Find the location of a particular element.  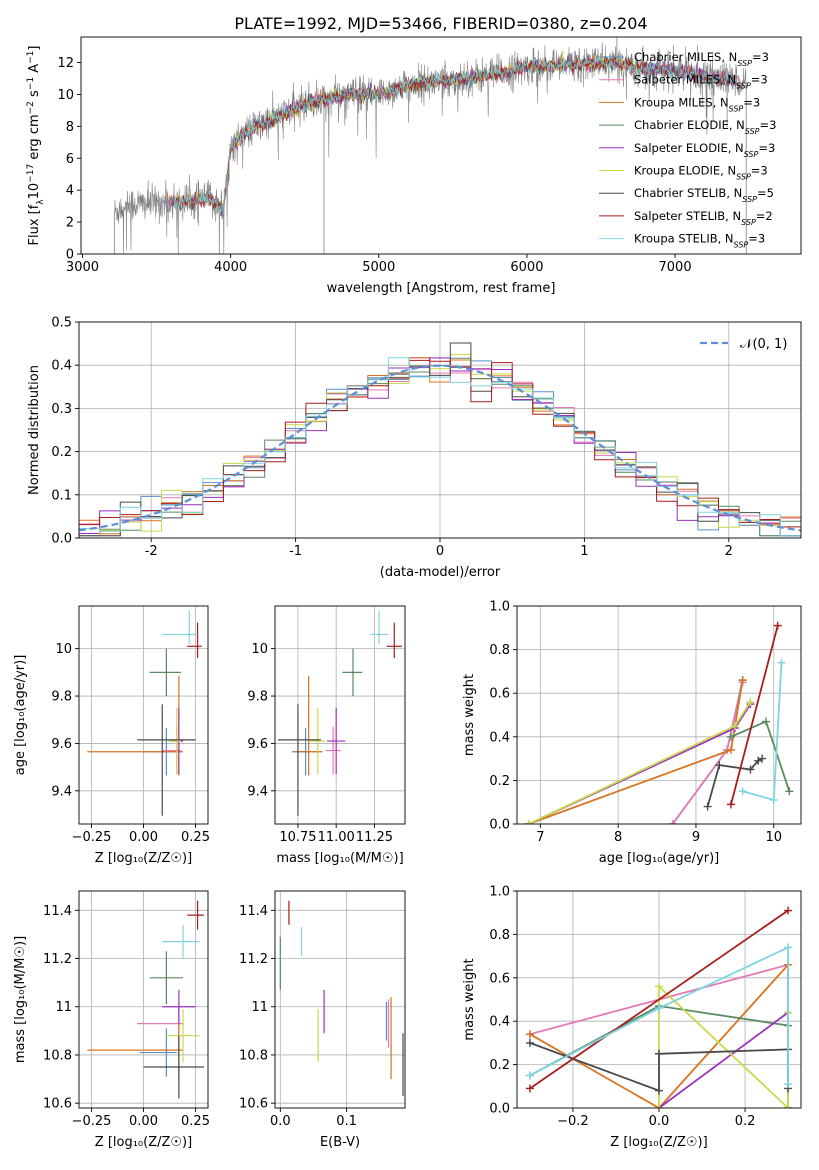

errorbar-salpeter-stelib is located at coordinates (194, 640).